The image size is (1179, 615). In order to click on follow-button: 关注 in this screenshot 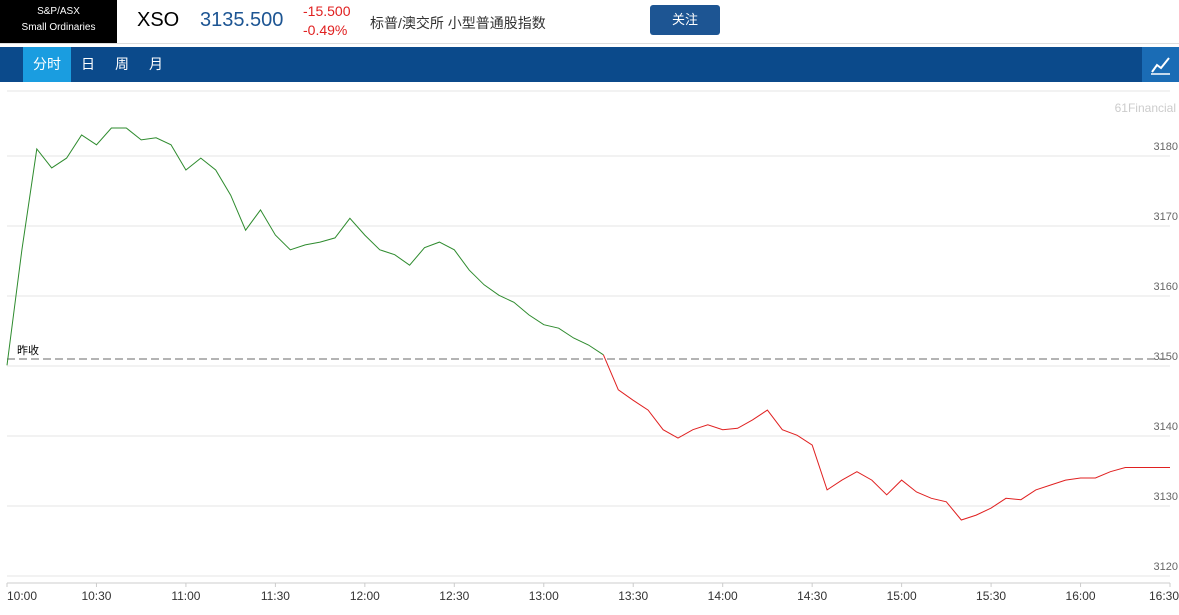, I will do `click(685, 20)`.